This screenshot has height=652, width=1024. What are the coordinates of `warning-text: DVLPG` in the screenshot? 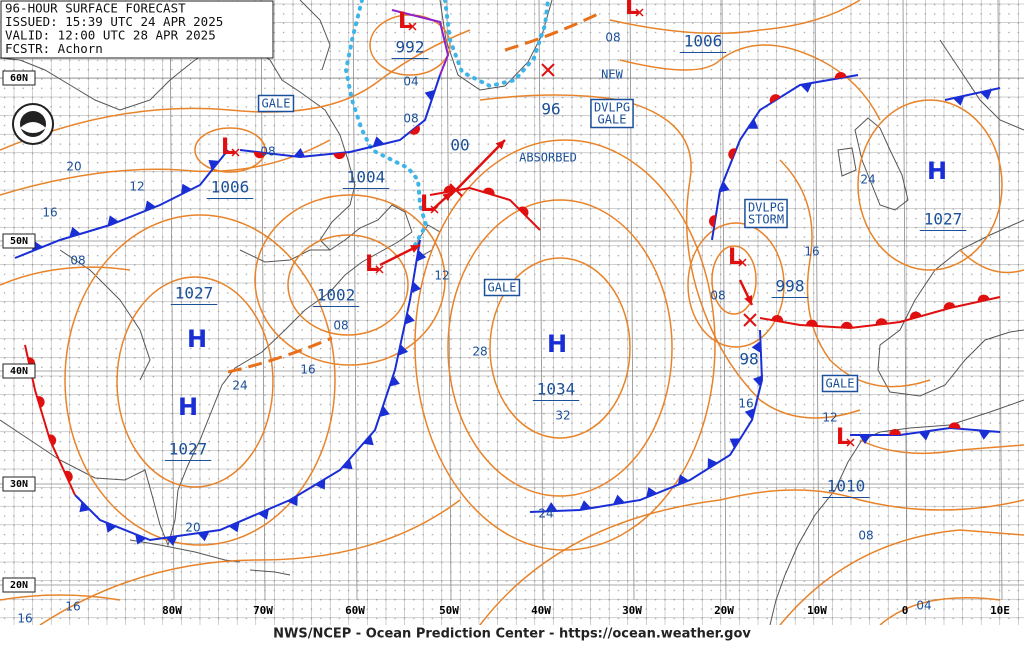 It's located at (766, 208).